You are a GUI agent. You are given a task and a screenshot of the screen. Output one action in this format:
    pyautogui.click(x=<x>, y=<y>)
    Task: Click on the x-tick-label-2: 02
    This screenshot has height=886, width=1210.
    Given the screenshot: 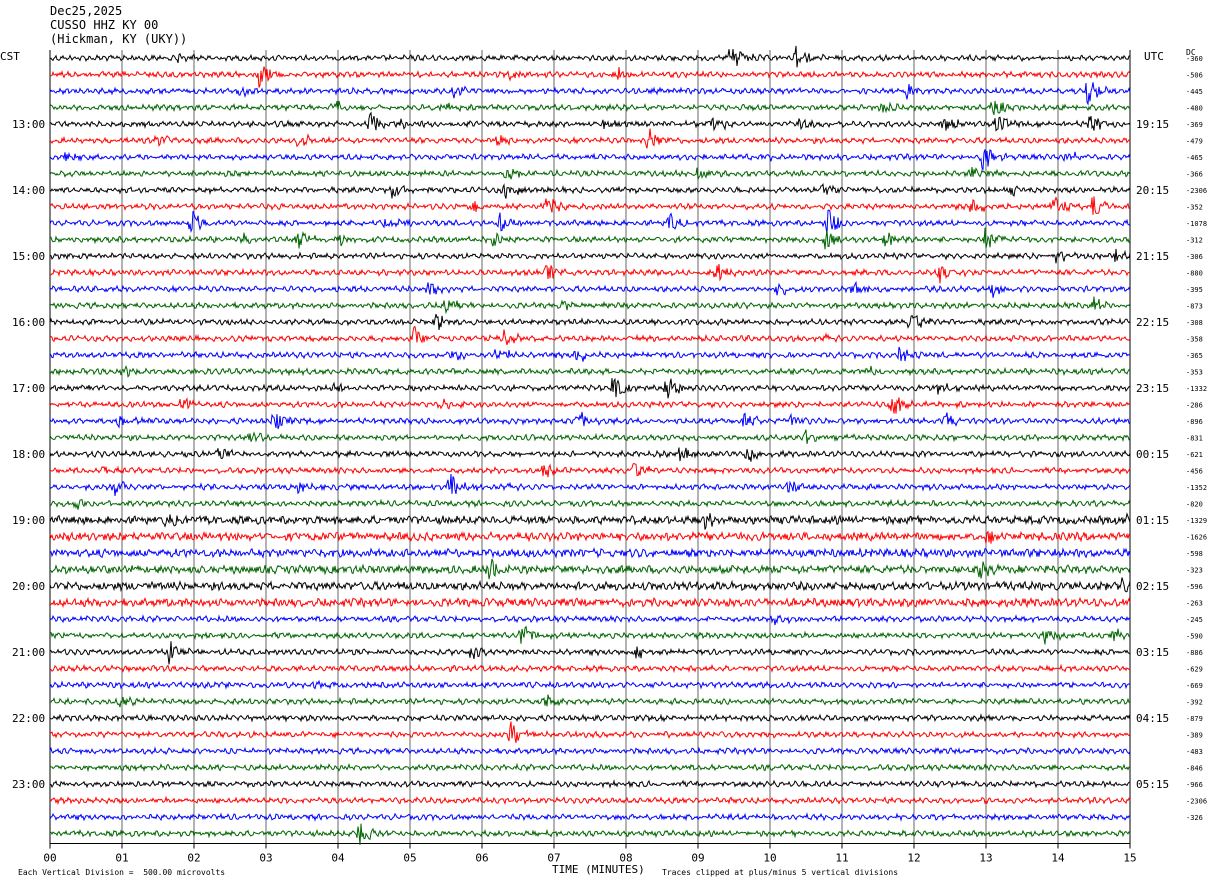 What is the action you would take?
    pyautogui.click(x=193, y=858)
    